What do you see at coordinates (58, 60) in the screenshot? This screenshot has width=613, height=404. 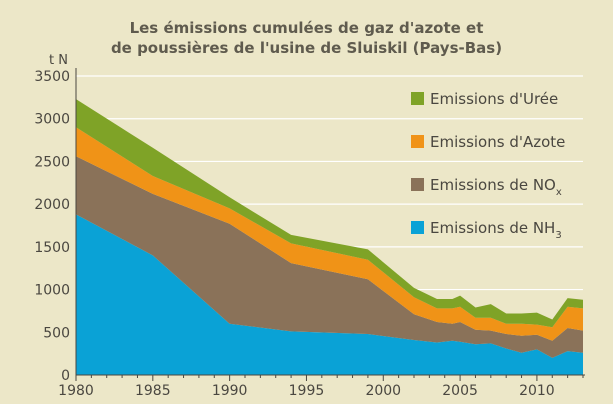 I see `y-axis-unit-label: t N` at bounding box center [58, 60].